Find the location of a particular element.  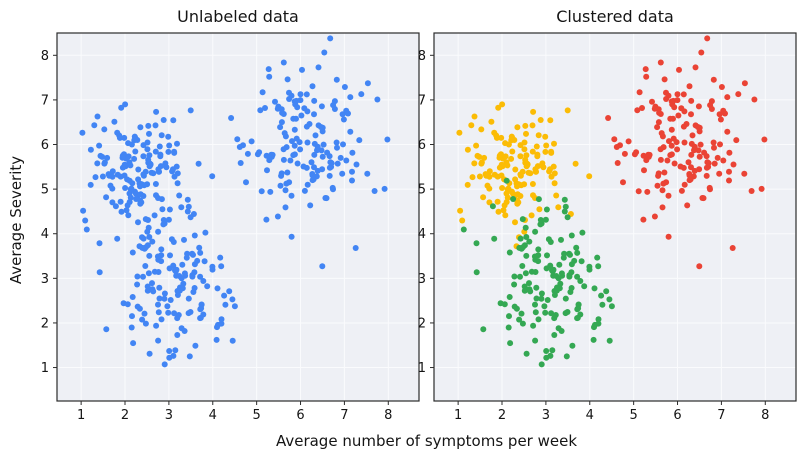

x-axis-label: Average number of symptoms per week is located at coordinates (426, 441).